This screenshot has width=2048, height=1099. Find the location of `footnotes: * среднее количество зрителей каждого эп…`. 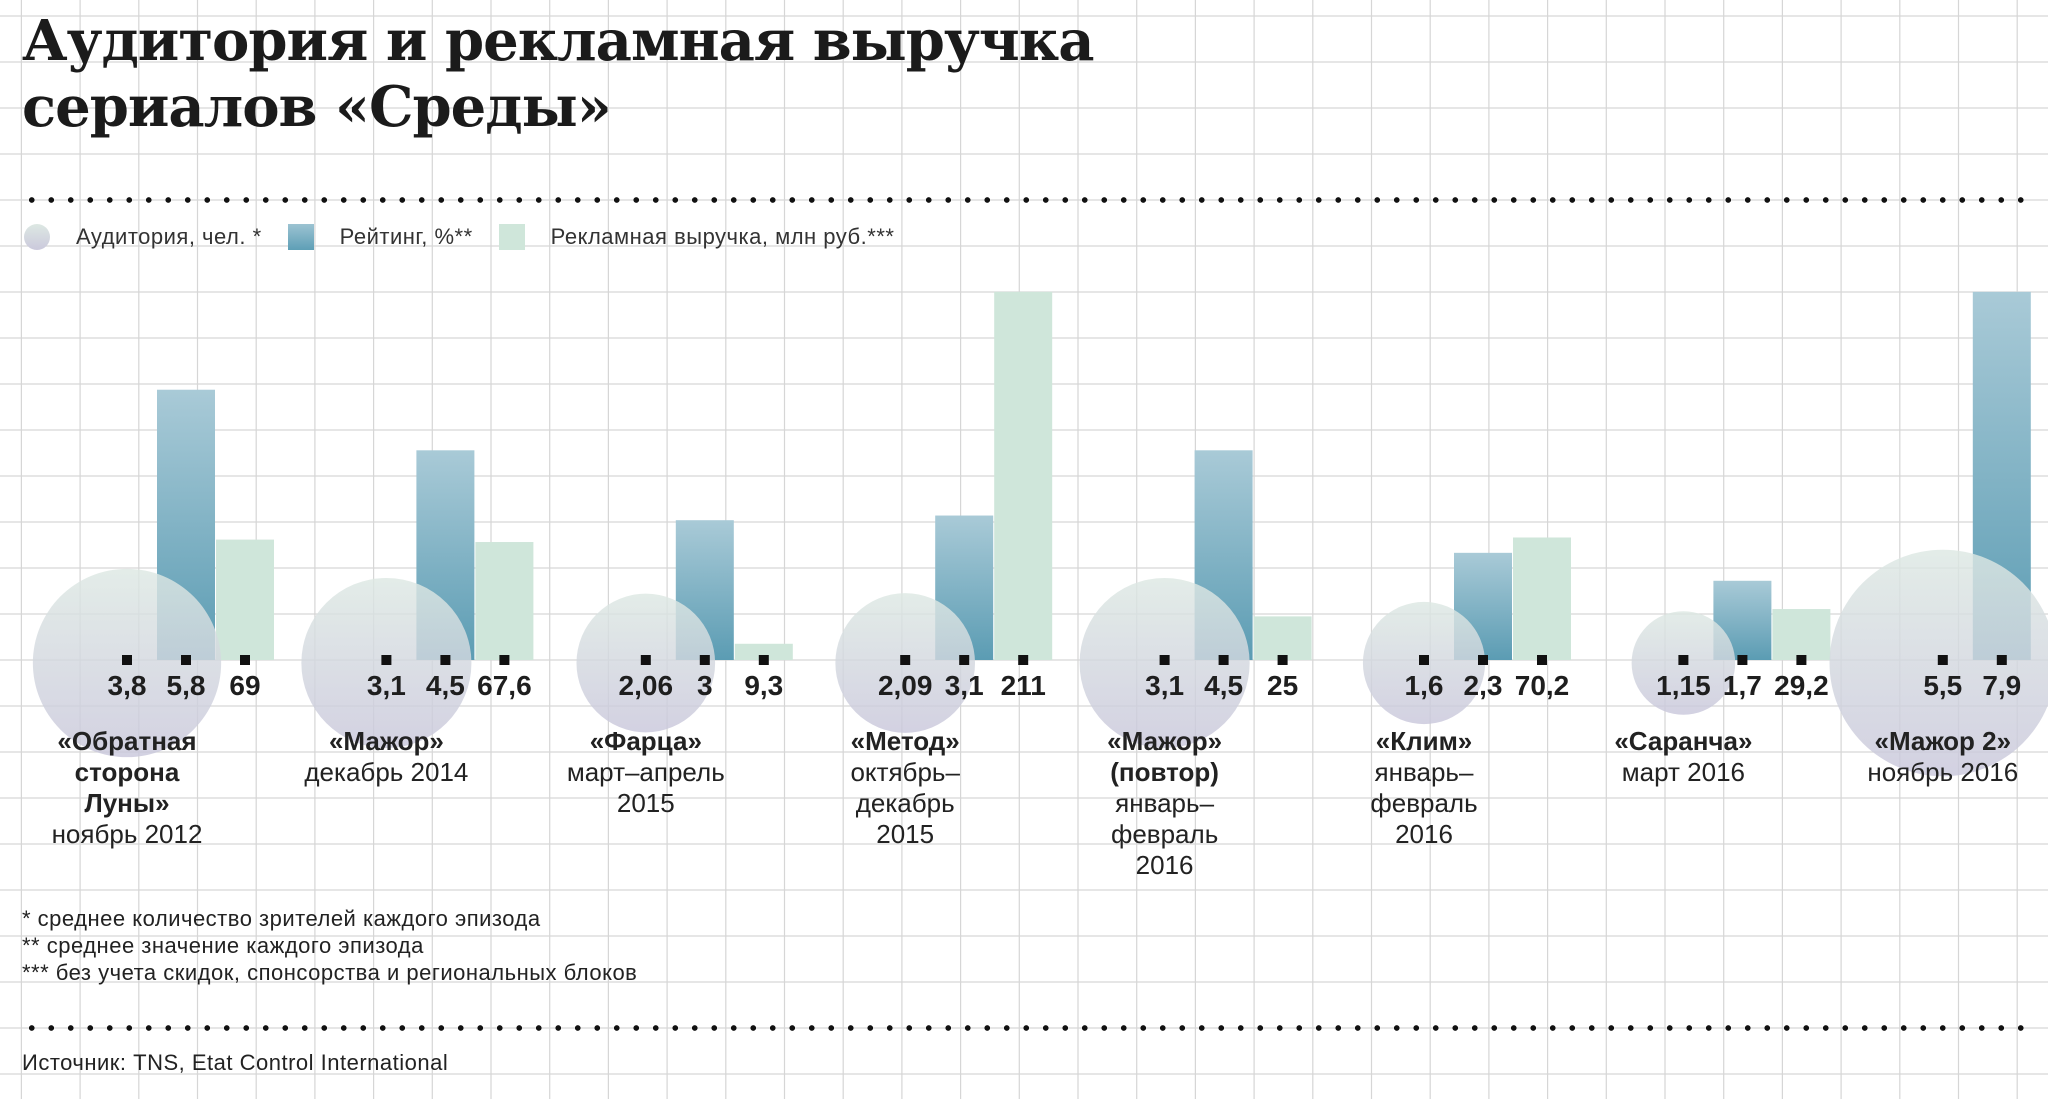

footnotes: * среднее количество зрителей каждого эп… is located at coordinates (329, 945).